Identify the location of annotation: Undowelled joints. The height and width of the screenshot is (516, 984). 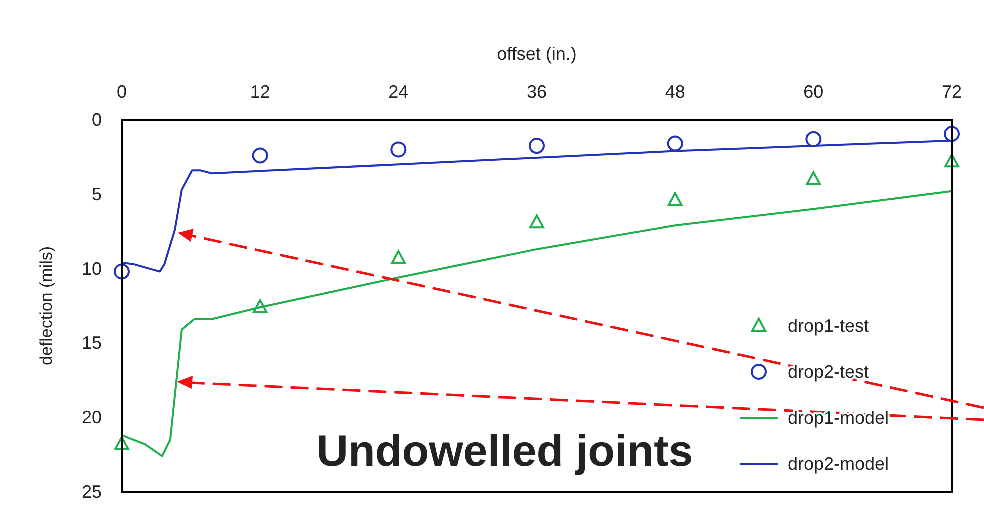
(505, 451).